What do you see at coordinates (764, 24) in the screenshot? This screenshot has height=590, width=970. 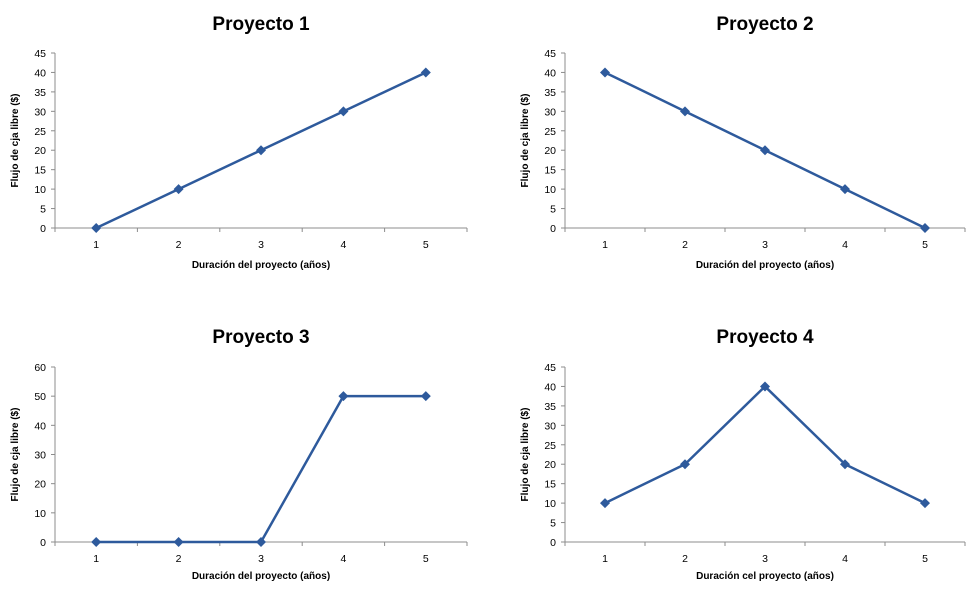 I see `chart-title: Proyecto 2` at bounding box center [764, 24].